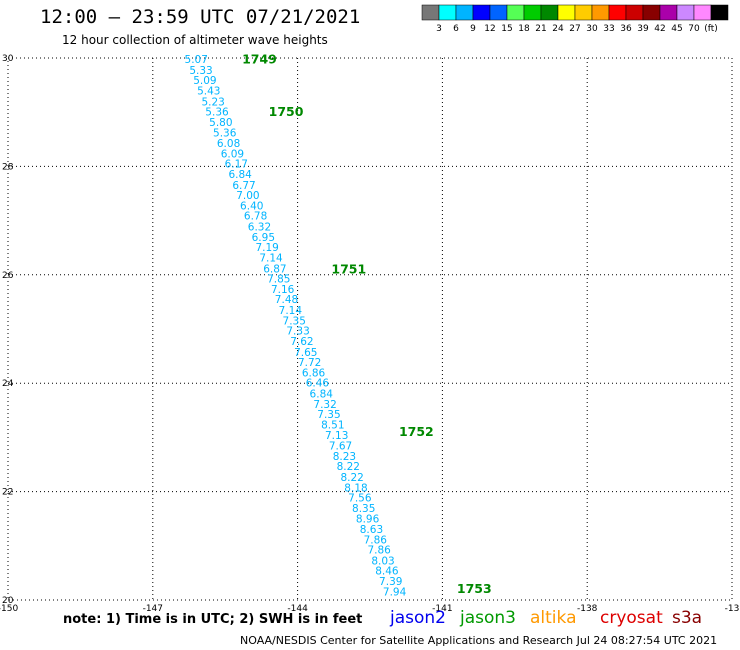  What do you see at coordinates (305, 353) in the screenshot?
I see `wave-height-point: 7.65` at bounding box center [305, 353].